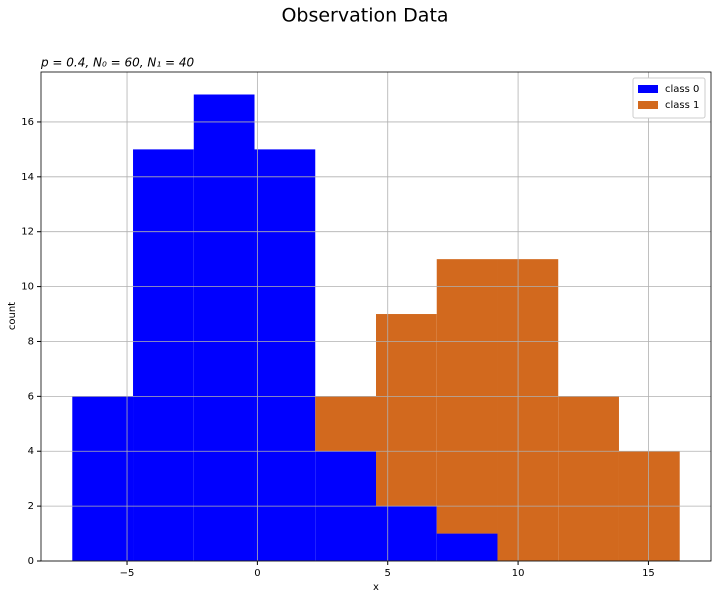 Image resolution: width=717 pixels, height=599 pixels. I want to click on x-tick-label: −5, so click(127, 573).